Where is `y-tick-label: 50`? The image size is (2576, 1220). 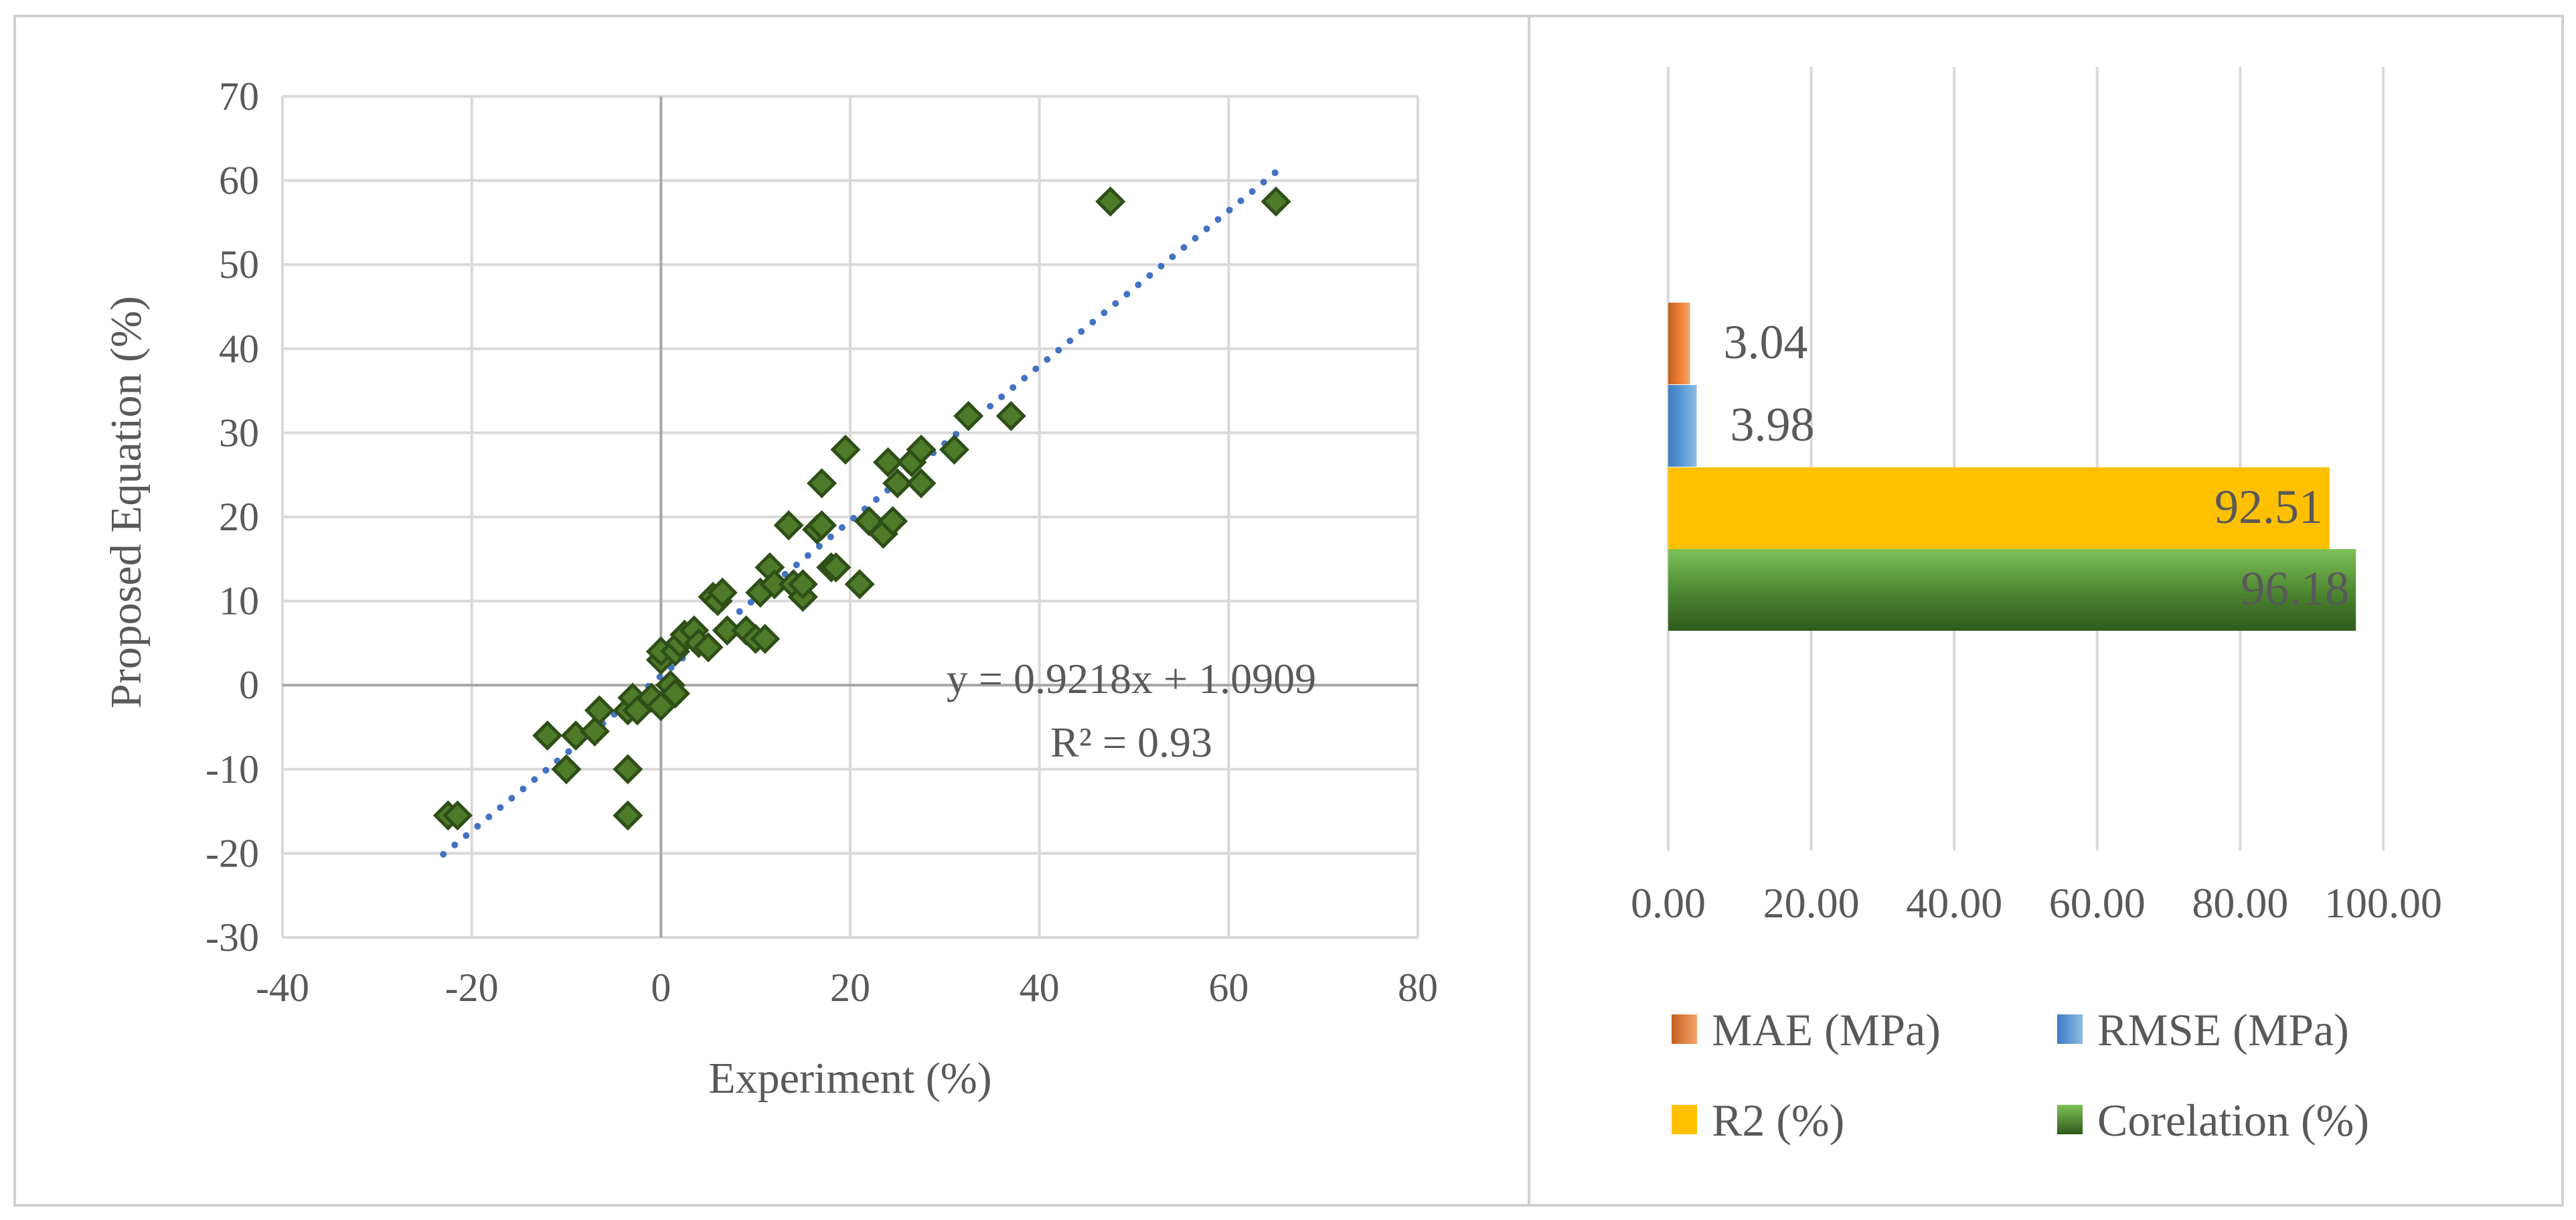 y-tick-label: 50 is located at coordinates (239, 264).